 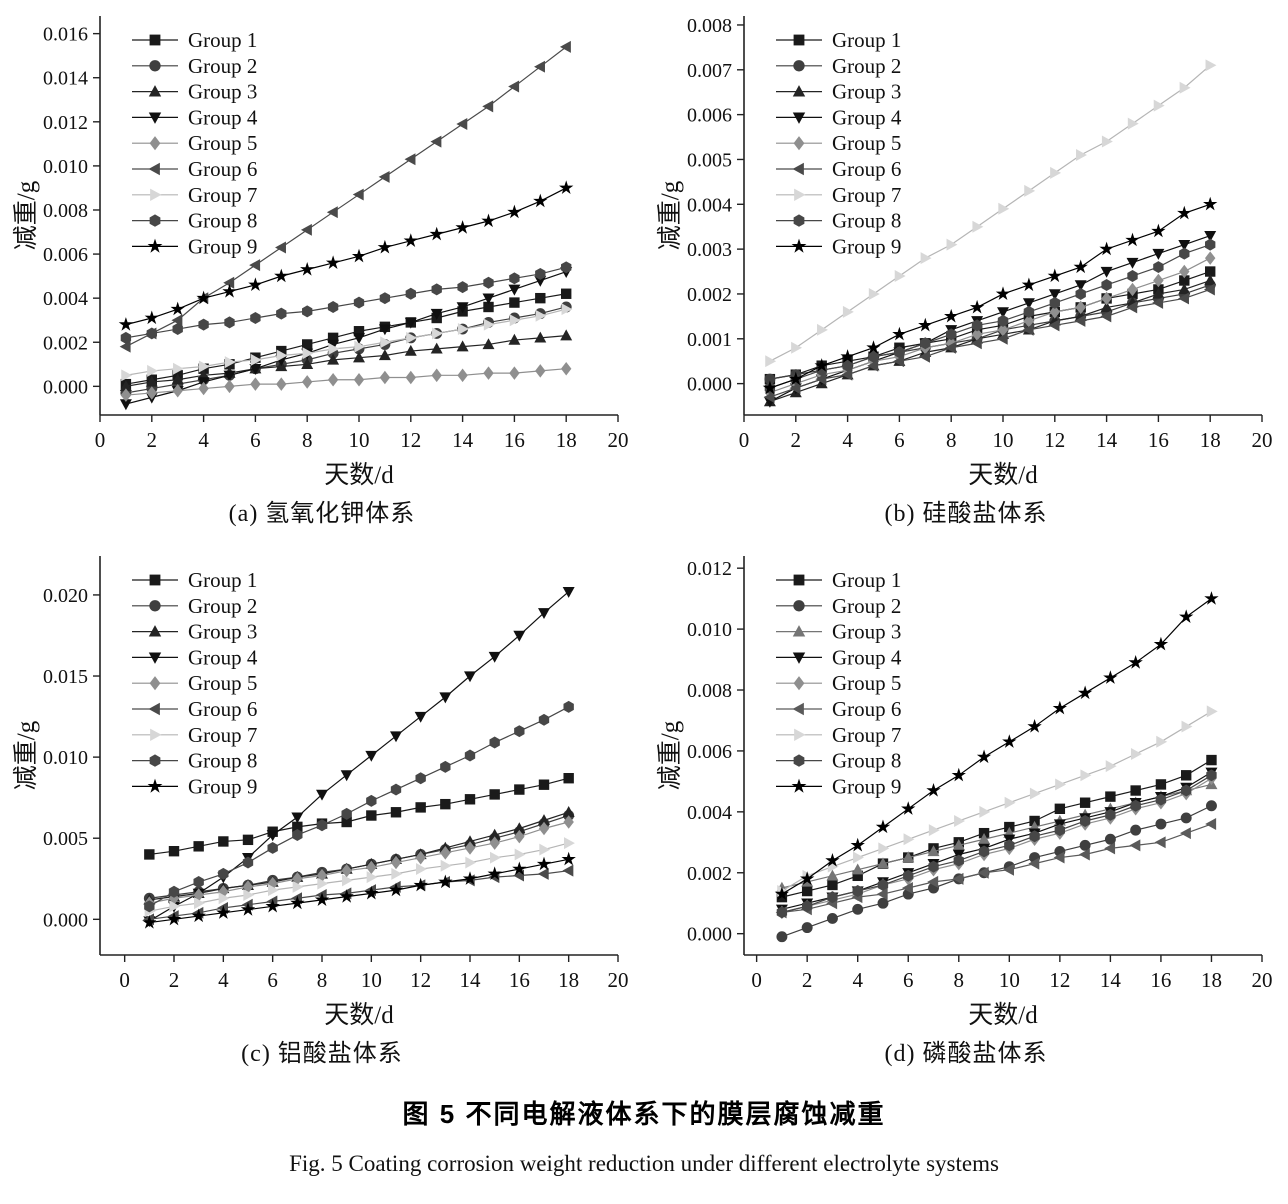 I want to click on svg-text: 6, so click(x=255, y=440).